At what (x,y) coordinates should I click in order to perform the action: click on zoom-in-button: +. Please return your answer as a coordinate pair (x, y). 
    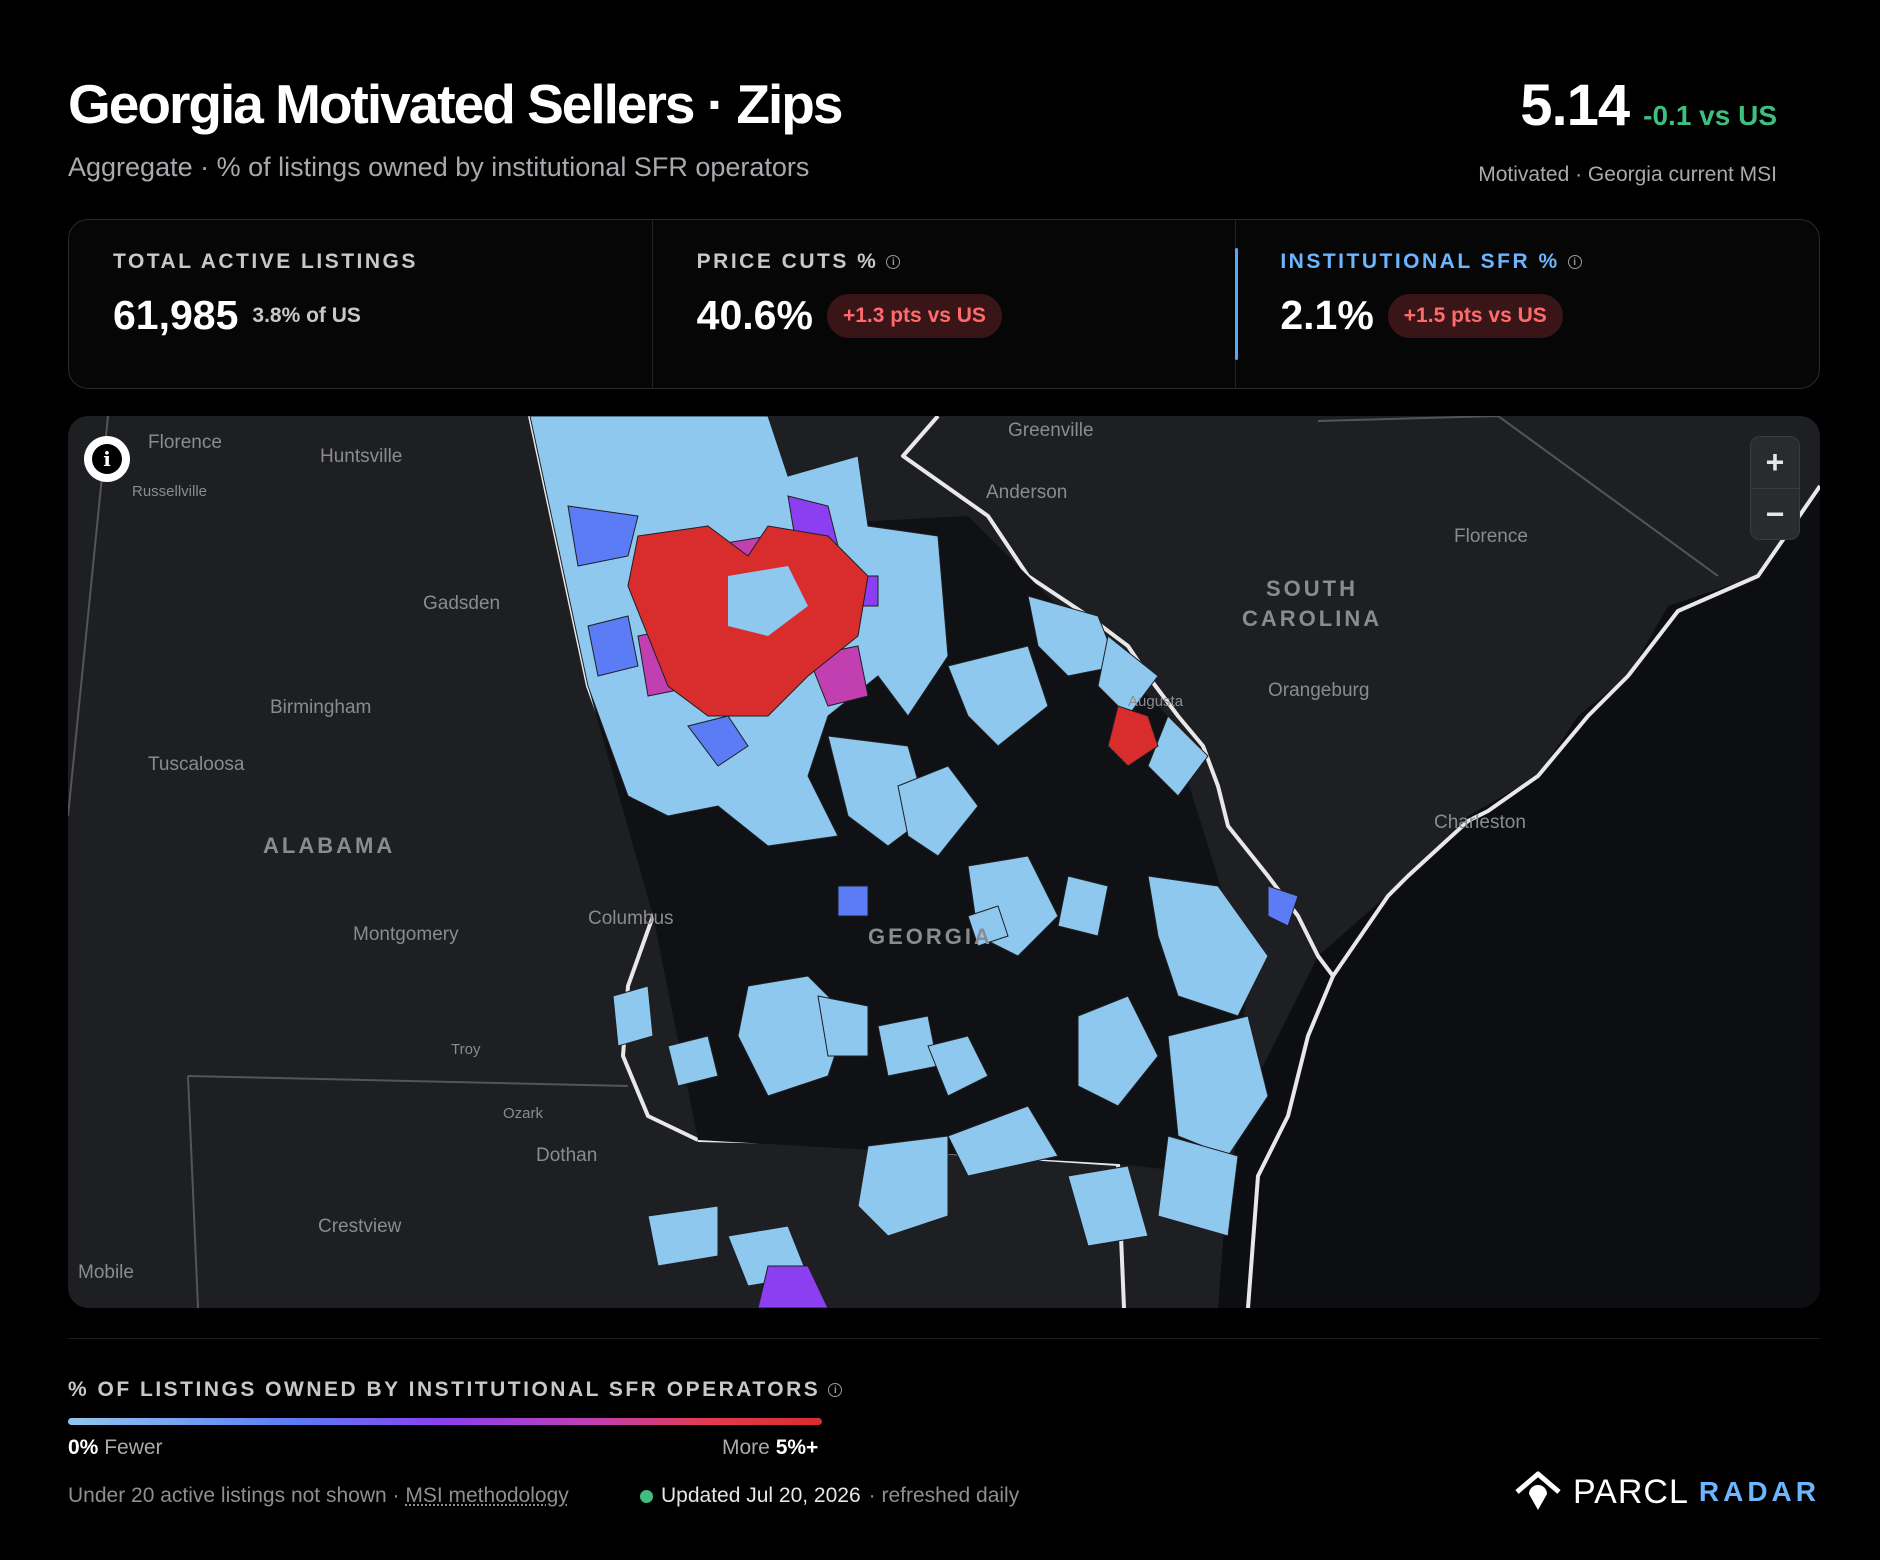
    Looking at the image, I should click on (1775, 462).